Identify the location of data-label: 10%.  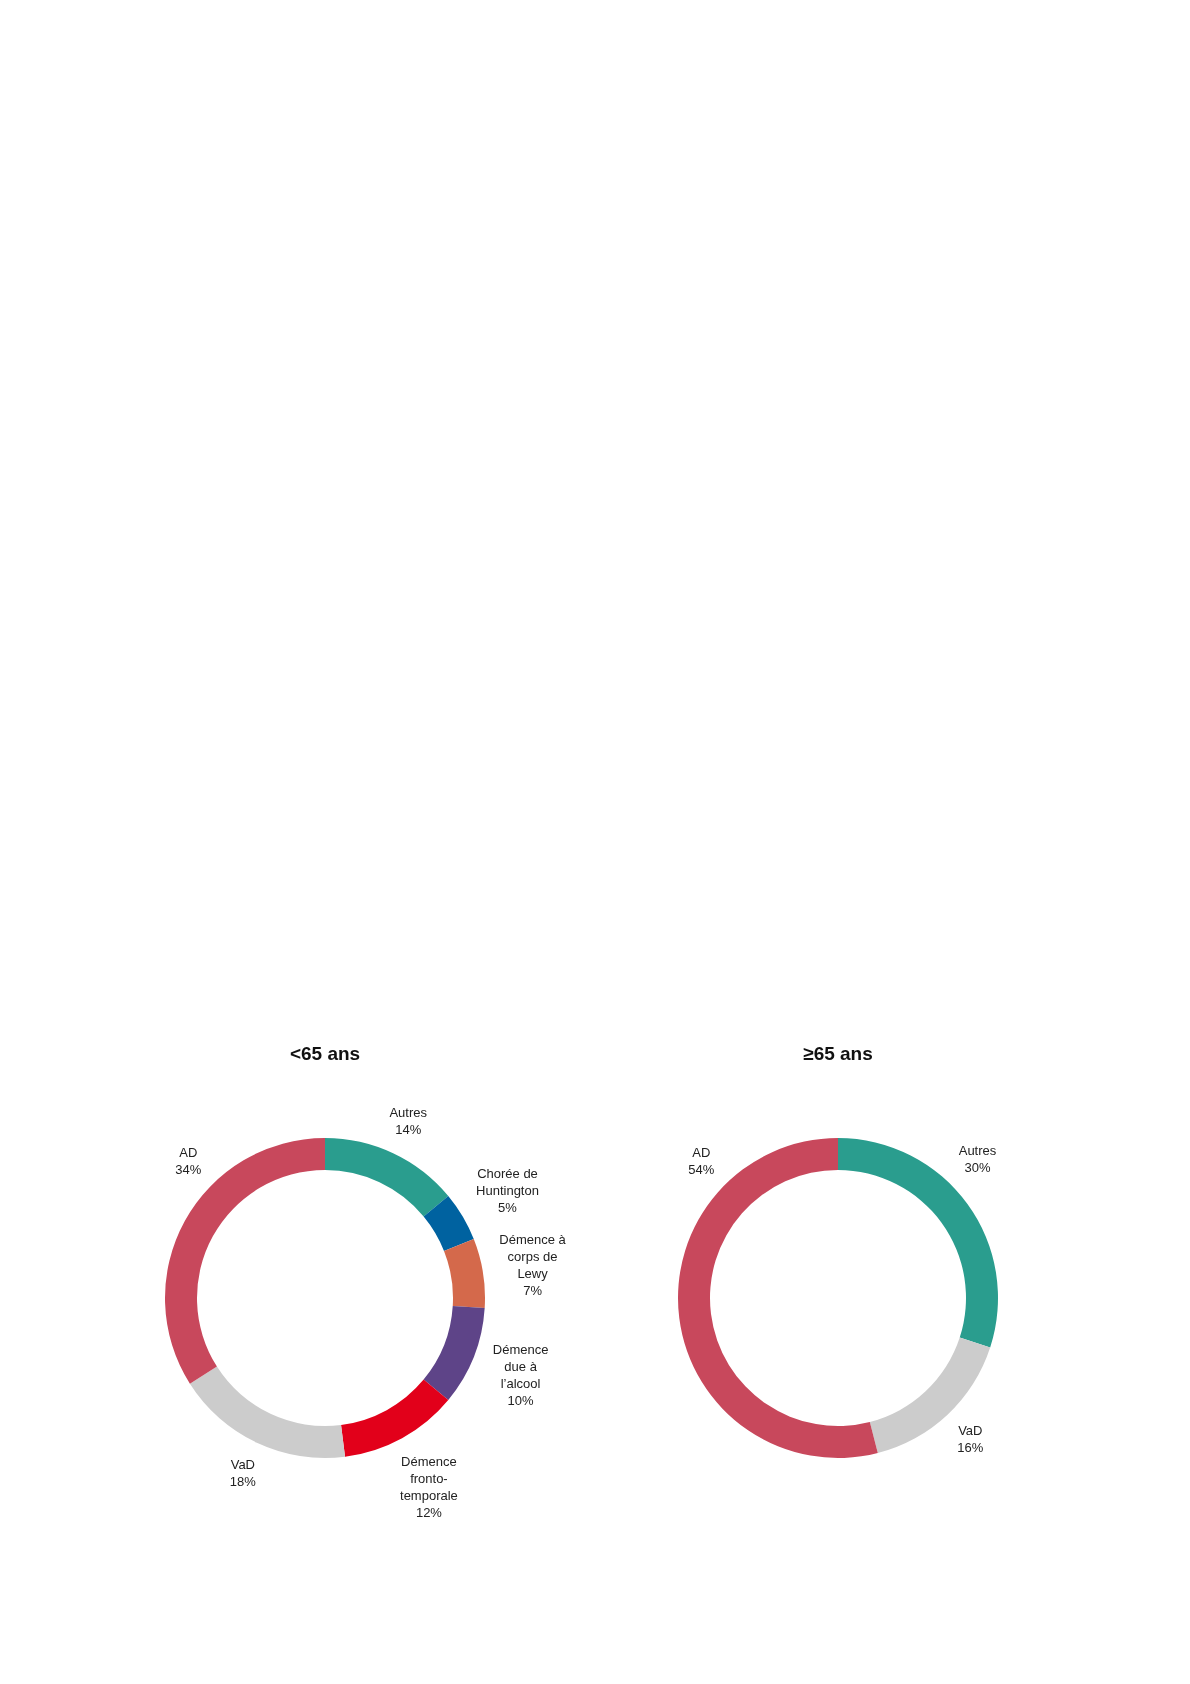
(521, 1401).